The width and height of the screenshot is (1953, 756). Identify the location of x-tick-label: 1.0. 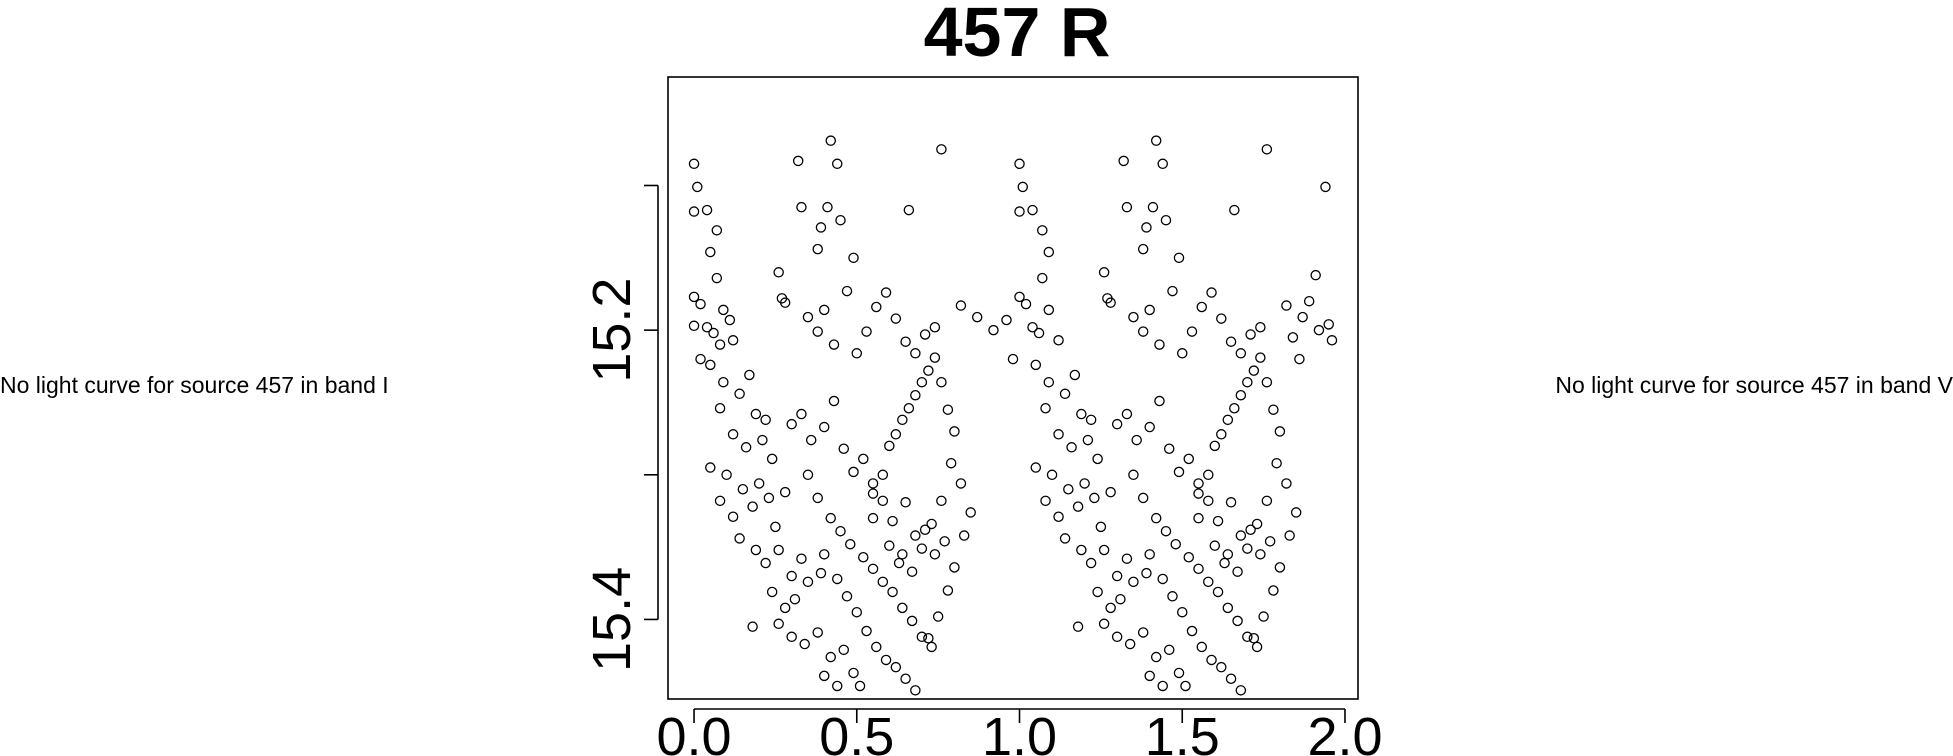
(1019, 731).